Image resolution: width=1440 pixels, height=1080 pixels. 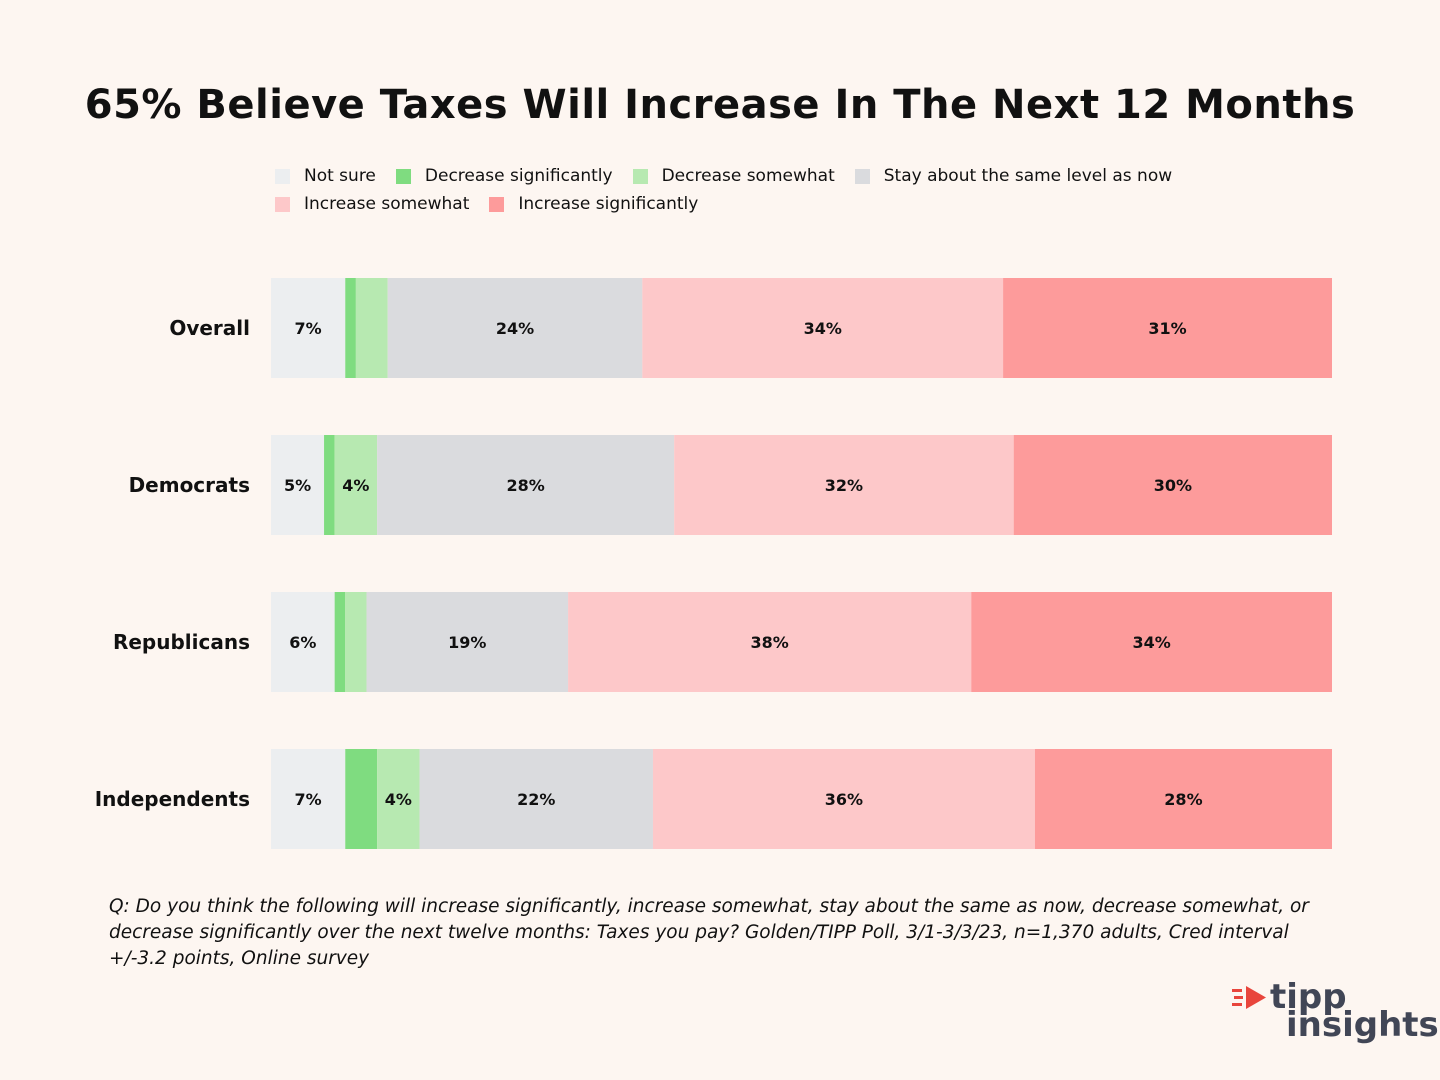 I want to click on data-label: 5%, so click(x=297, y=485).